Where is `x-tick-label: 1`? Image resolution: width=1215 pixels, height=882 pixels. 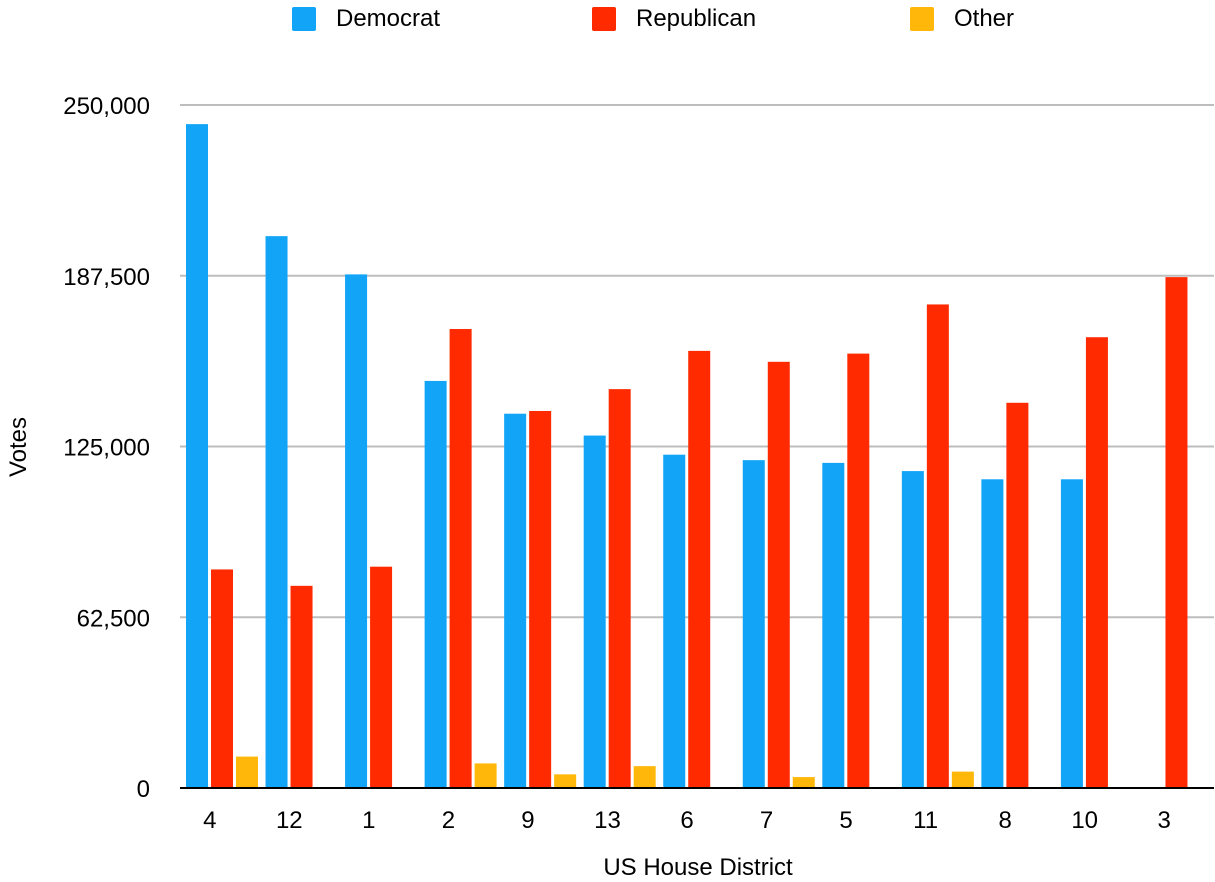
x-tick-label: 1 is located at coordinates (368, 820).